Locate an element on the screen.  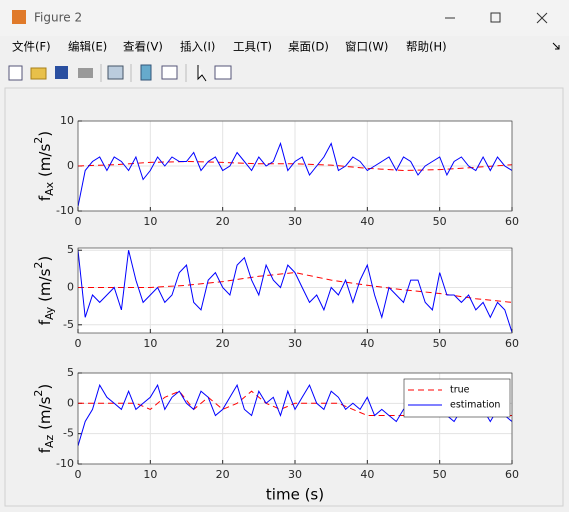
menu-item: 编辑(E) is located at coordinates (87, 47).